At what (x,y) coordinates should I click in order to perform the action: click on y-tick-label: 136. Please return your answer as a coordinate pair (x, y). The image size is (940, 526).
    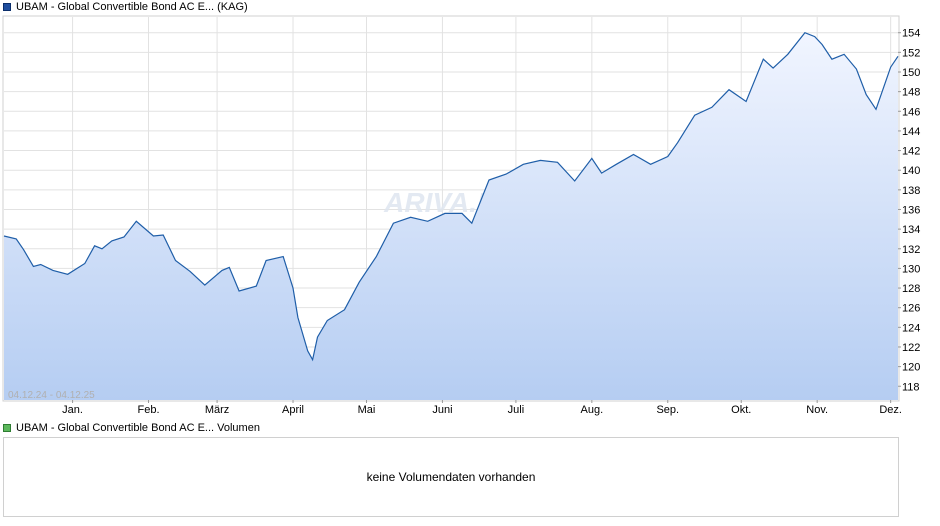
    Looking at the image, I should click on (911, 210).